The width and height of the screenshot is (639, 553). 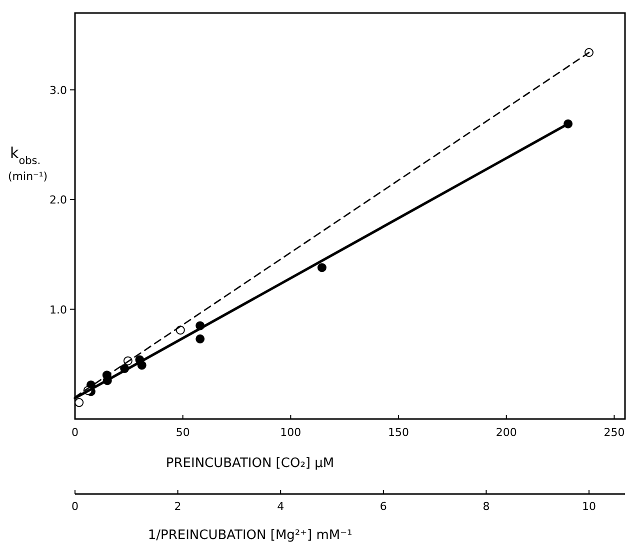 What do you see at coordinates (250, 535) in the screenshot?
I see `x2-axis-title: 1/PREINCUBATION [Mg²⁺] mM⁻¹` at bounding box center [250, 535].